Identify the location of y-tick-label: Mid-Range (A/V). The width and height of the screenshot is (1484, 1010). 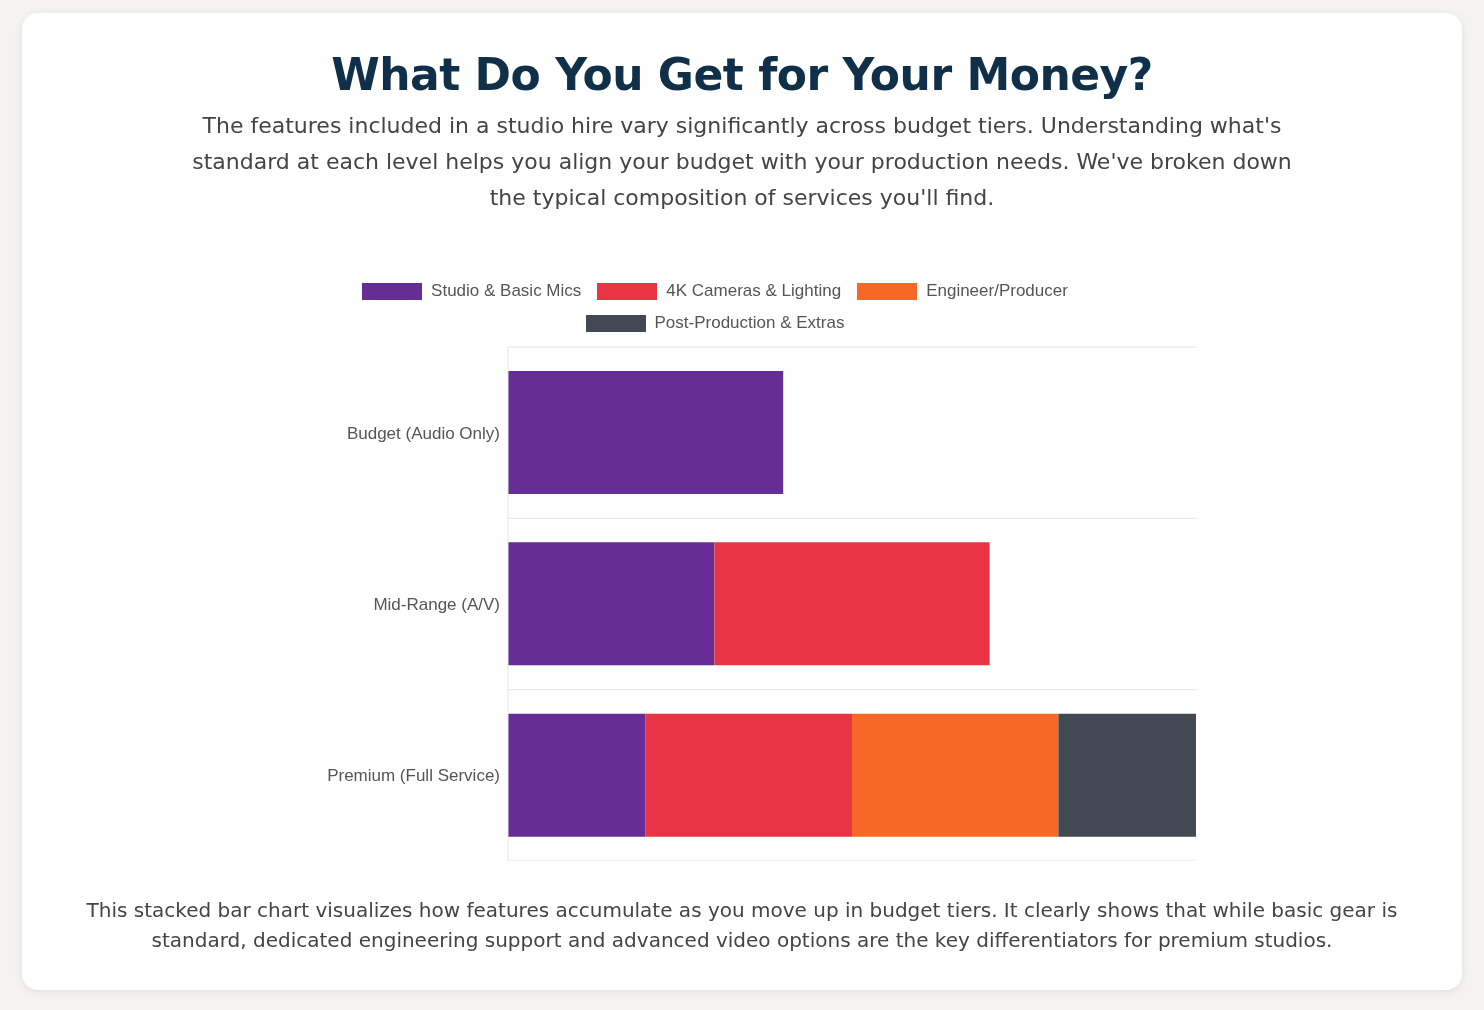
(436, 605).